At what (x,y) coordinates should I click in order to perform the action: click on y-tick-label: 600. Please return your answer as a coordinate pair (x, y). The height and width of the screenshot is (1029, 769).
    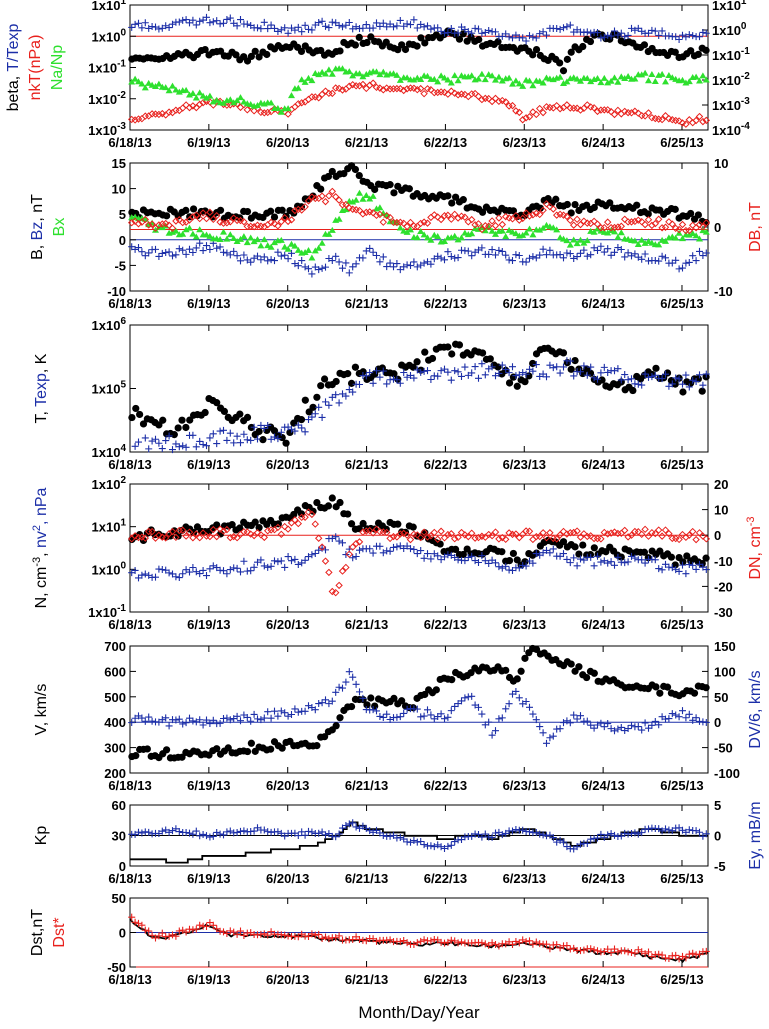
    Looking at the image, I should click on (115, 671).